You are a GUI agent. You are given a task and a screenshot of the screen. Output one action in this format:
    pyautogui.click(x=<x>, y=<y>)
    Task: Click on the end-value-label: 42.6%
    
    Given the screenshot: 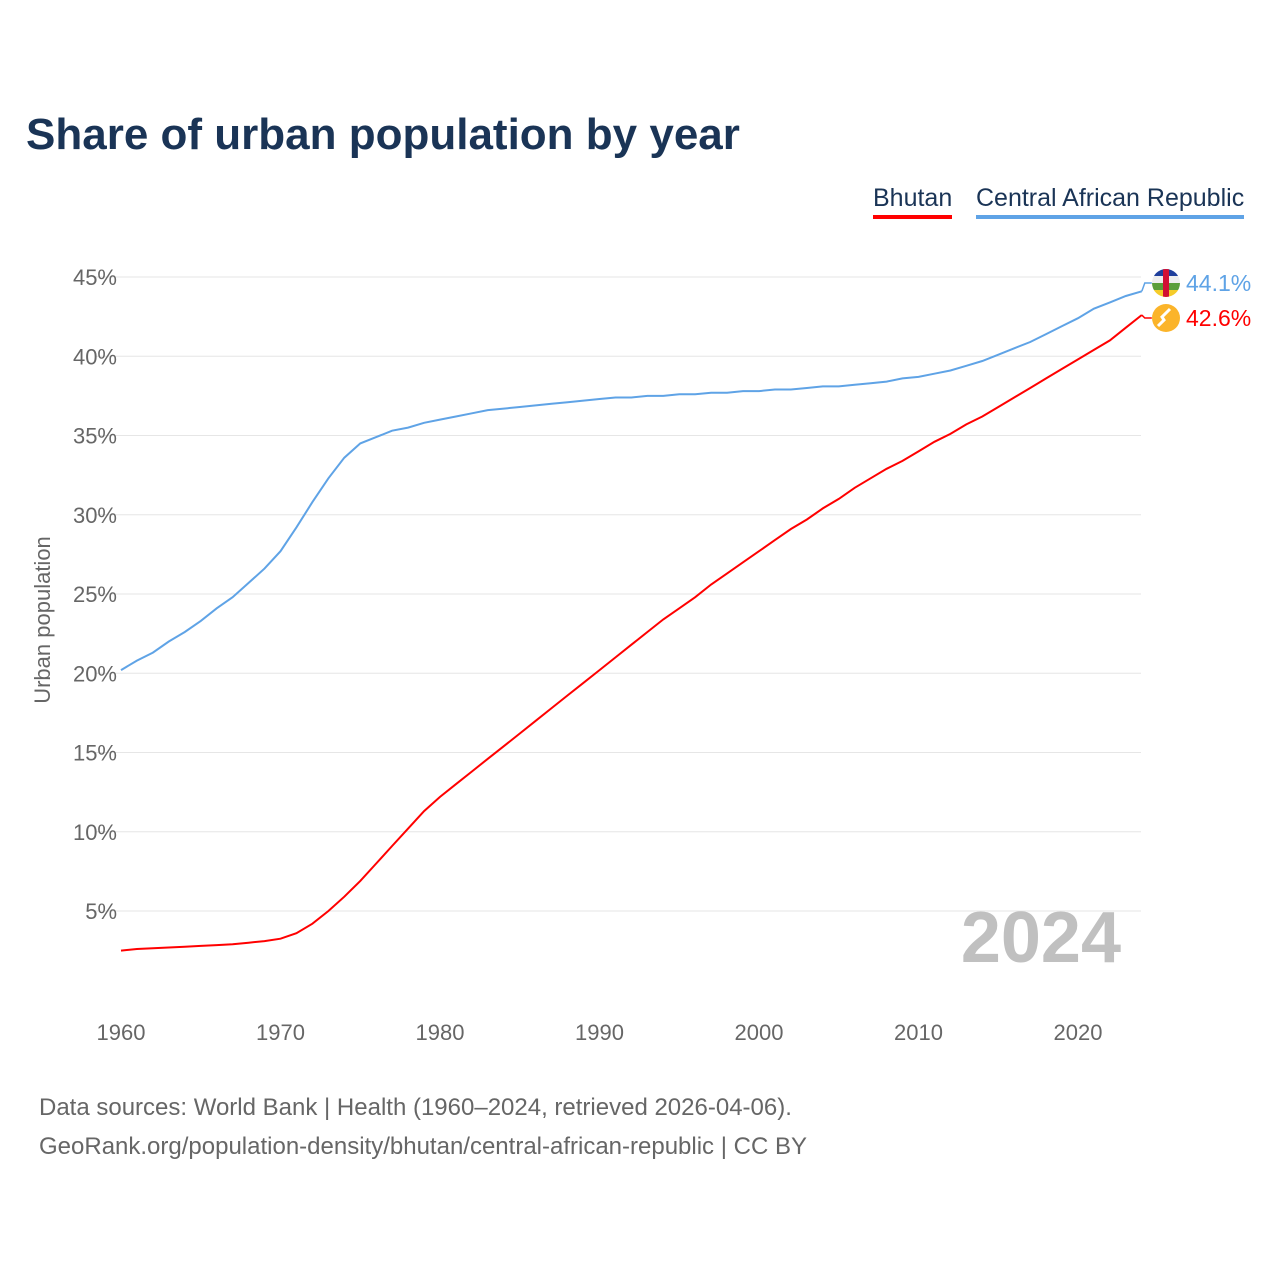 What is the action you would take?
    pyautogui.click(x=1218, y=318)
    